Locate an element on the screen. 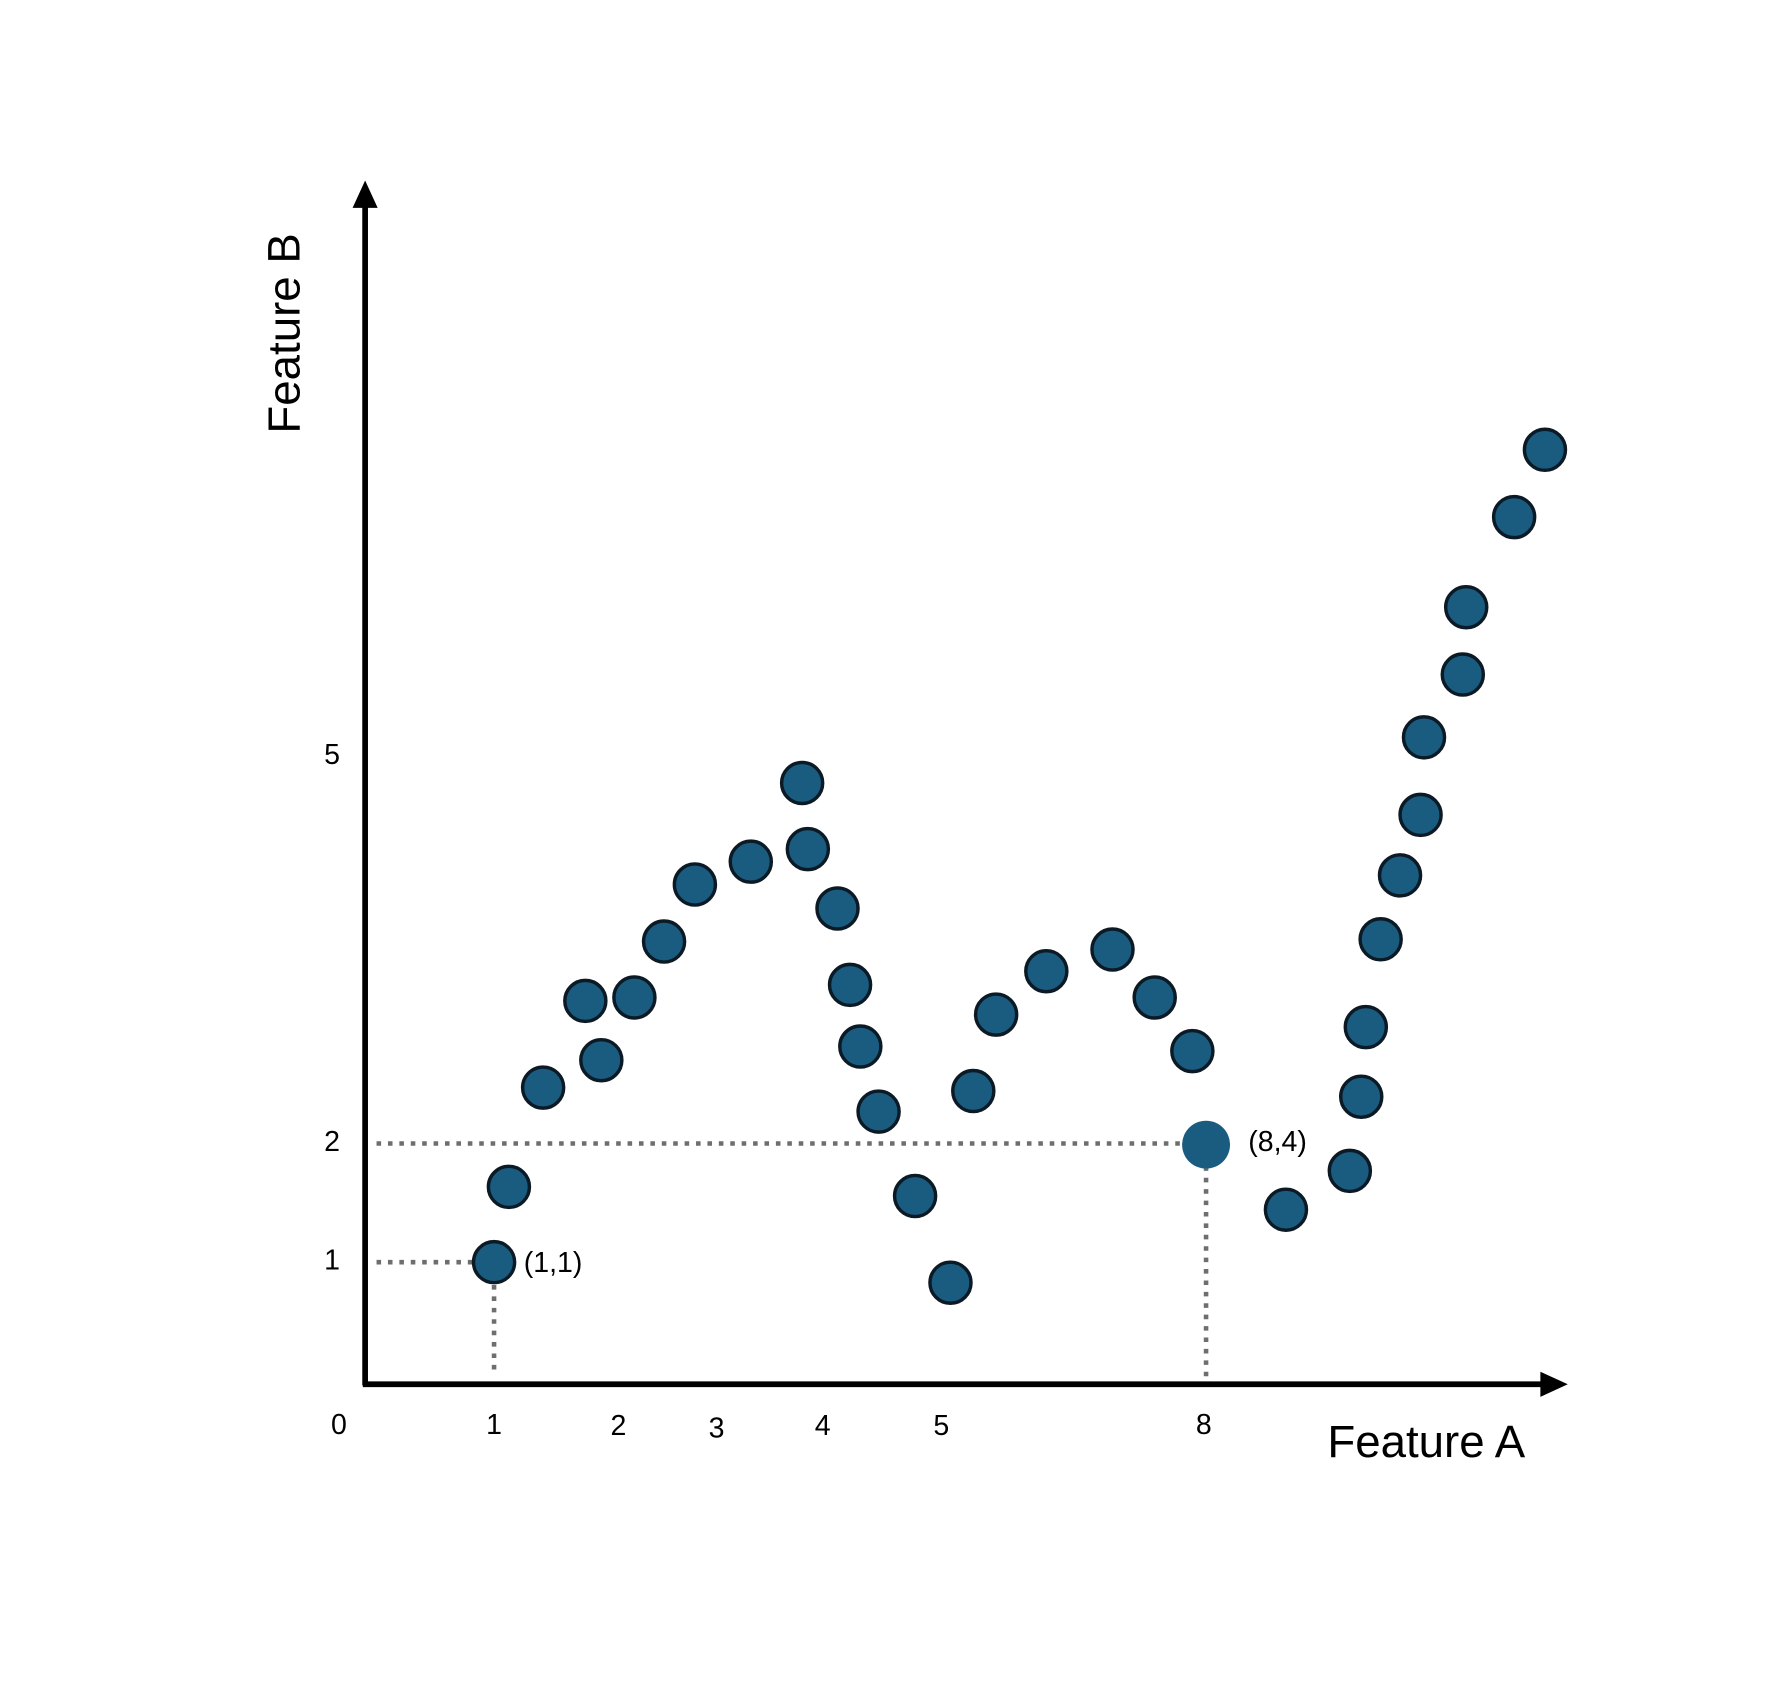  y-tick-label: 5 is located at coordinates (332, 755).